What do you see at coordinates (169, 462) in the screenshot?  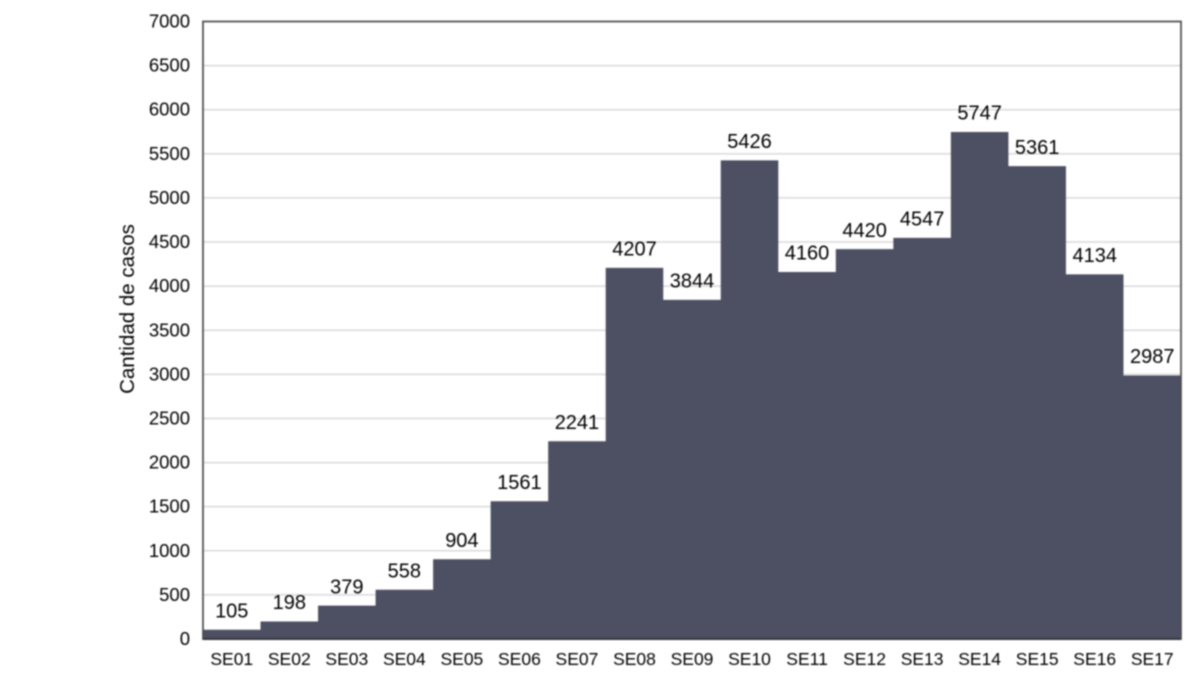 I see `svg-text: 2000` at bounding box center [169, 462].